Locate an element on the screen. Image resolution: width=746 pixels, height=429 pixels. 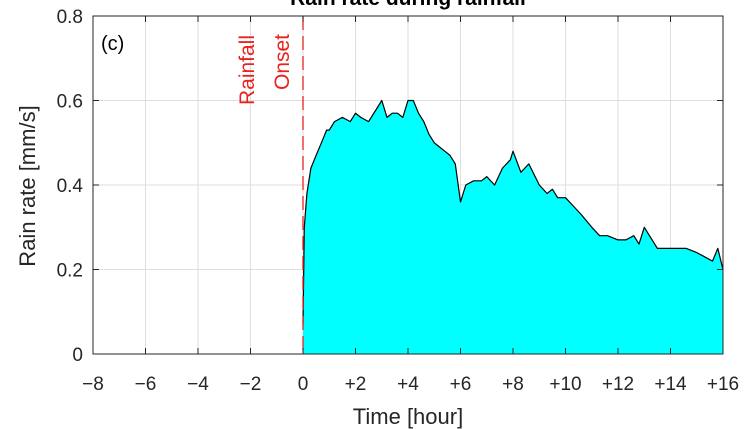
x-tick-label: +6 is located at coordinates (461, 384).